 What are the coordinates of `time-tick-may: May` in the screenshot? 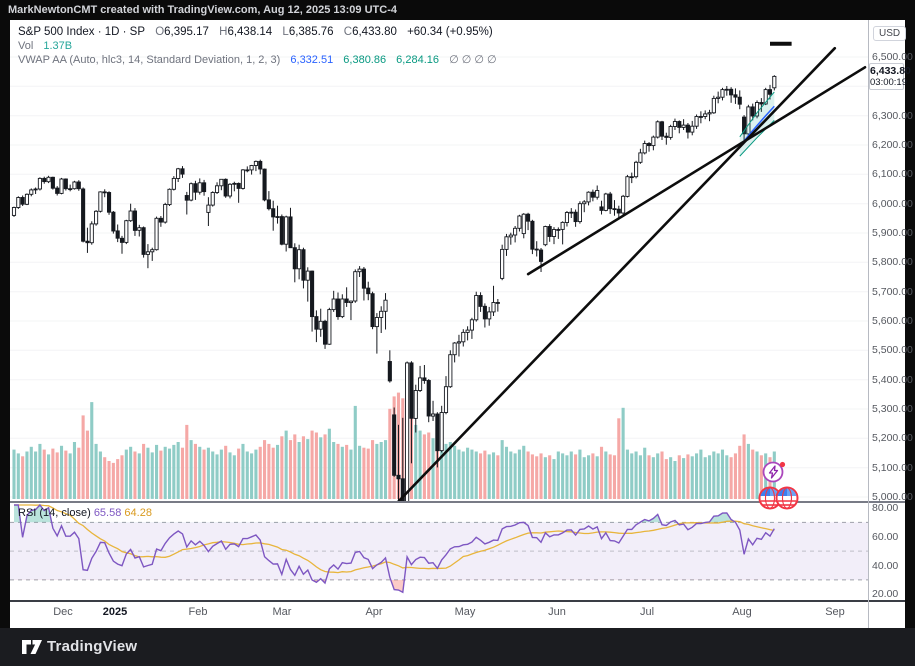 It's located at (465, 612).